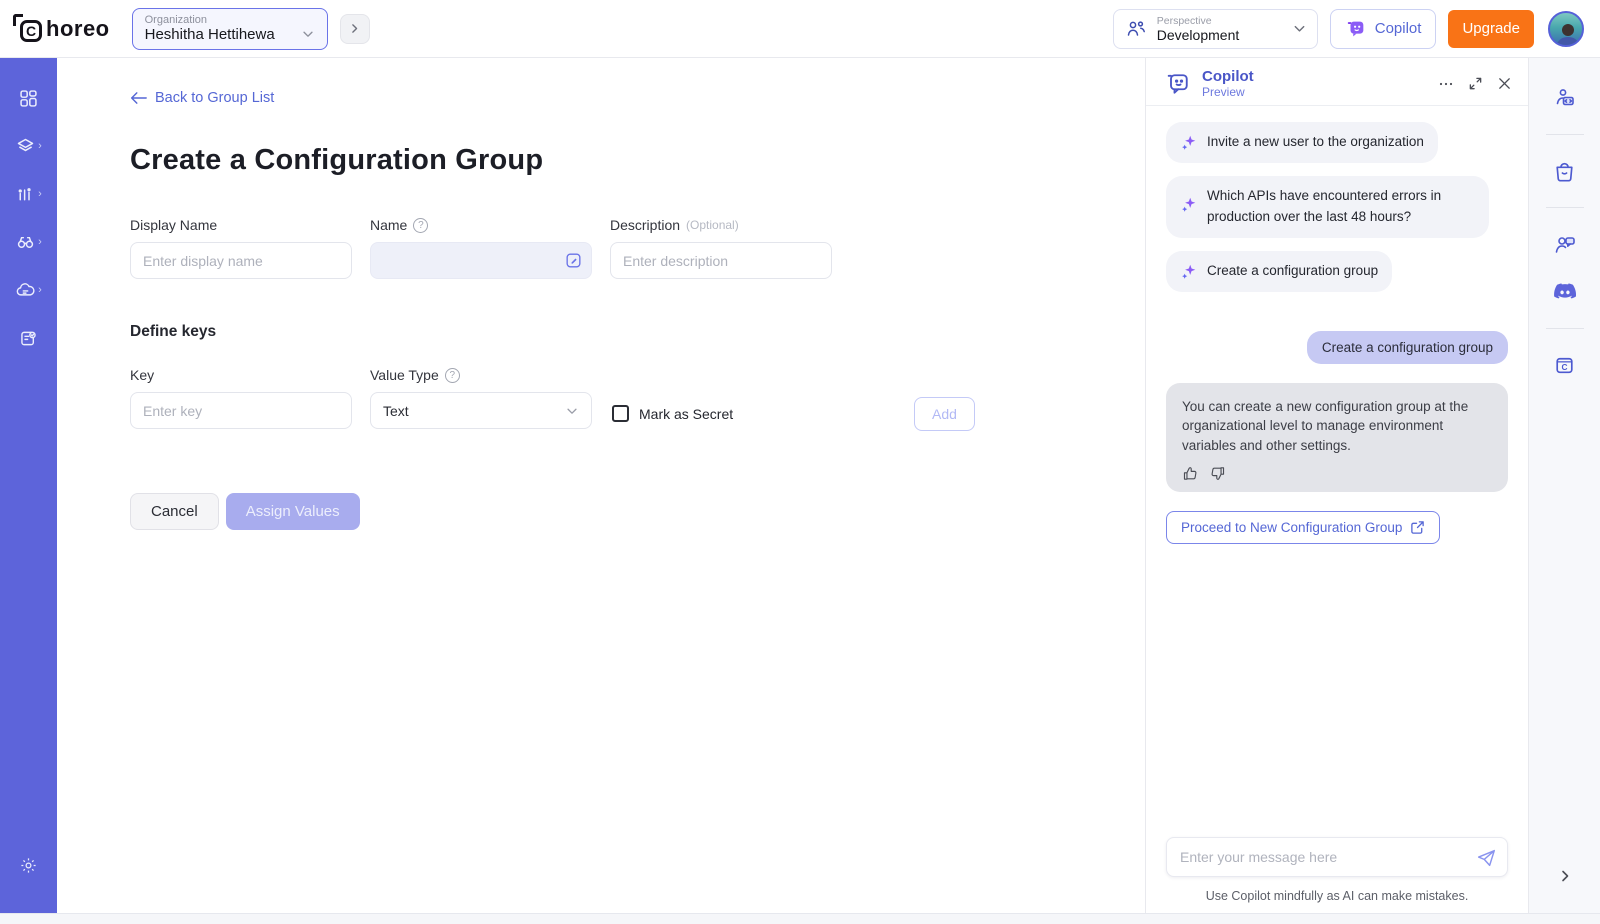 The width and height of the screenshot is (1600, 924). I want to click on key-label: Key, so click(142, 375).